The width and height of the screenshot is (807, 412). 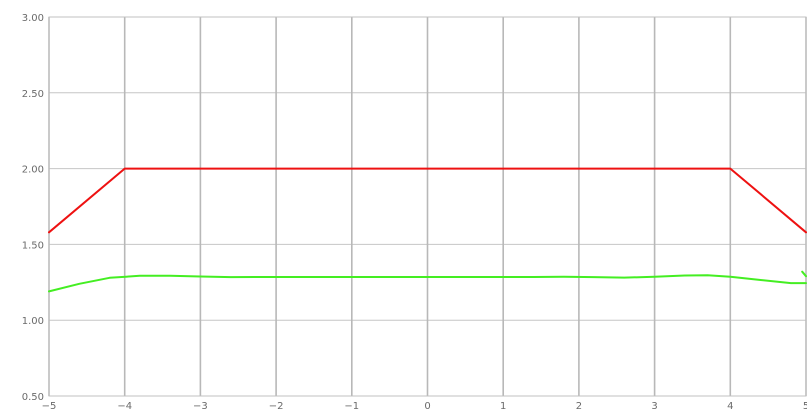 I want to click on y-tick-label: 0.50, so click(x=33, y=397).